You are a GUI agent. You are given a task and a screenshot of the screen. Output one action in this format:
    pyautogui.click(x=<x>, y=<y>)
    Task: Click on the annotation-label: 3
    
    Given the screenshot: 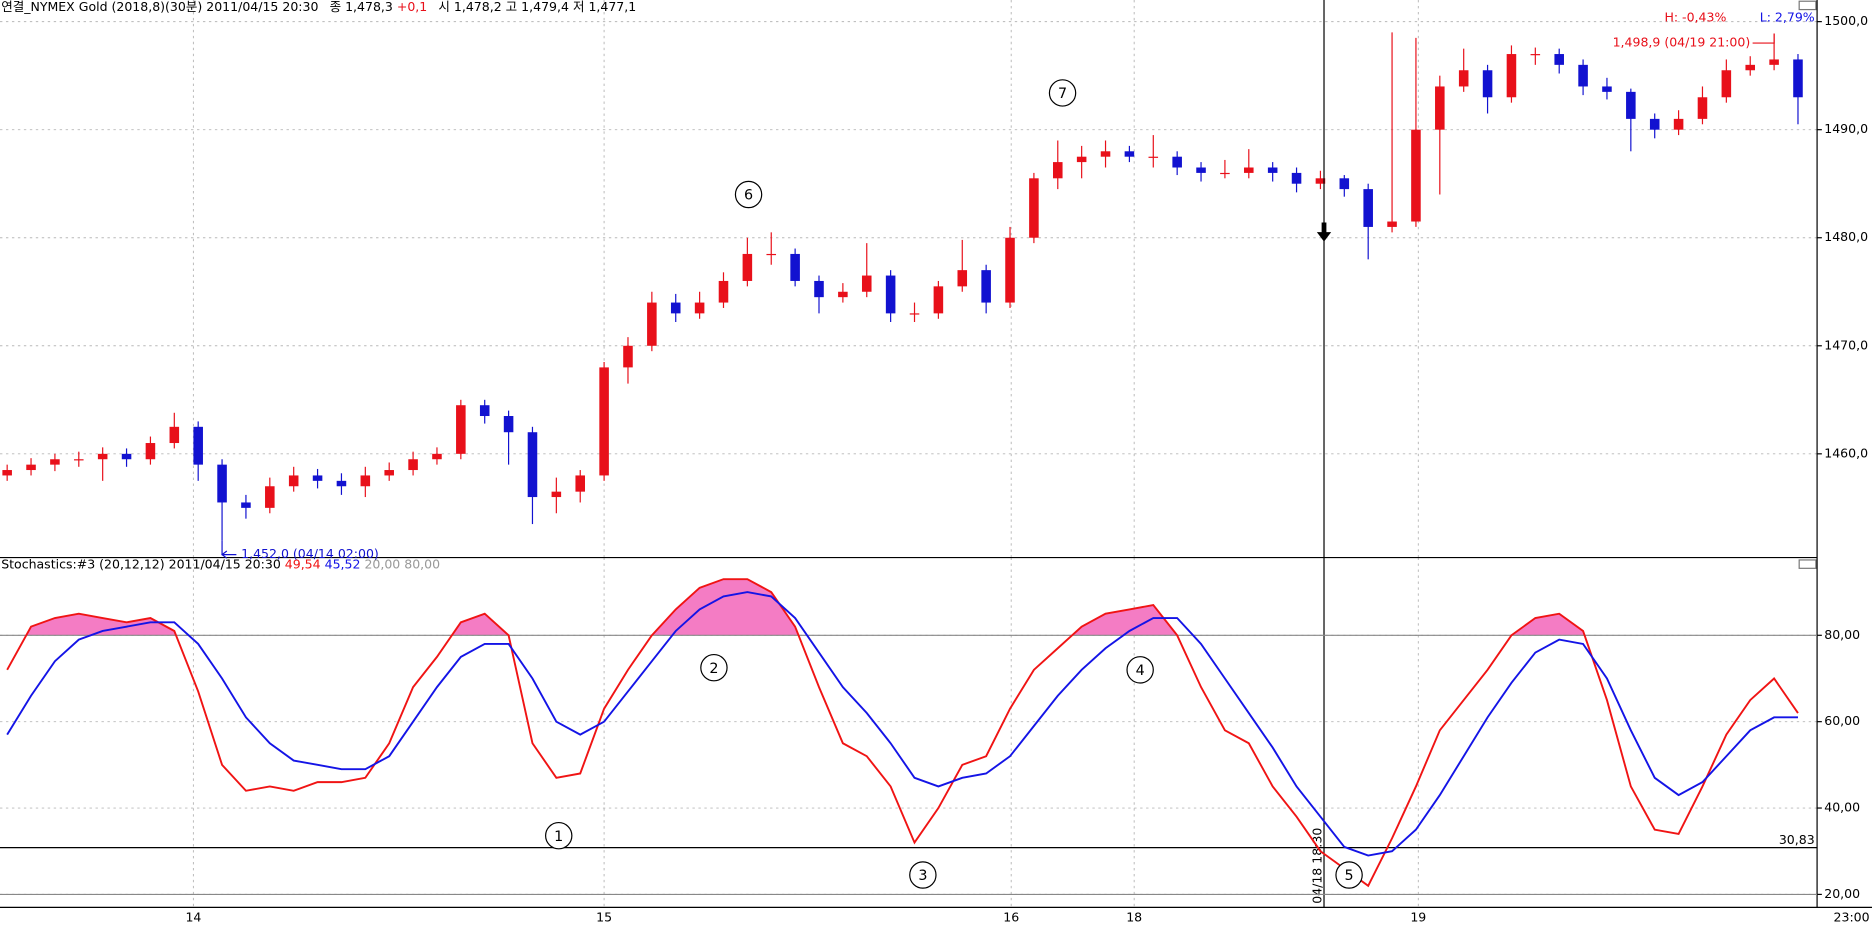 What is the action you would take?
    pyautogui.click(x=922, y=876)
    